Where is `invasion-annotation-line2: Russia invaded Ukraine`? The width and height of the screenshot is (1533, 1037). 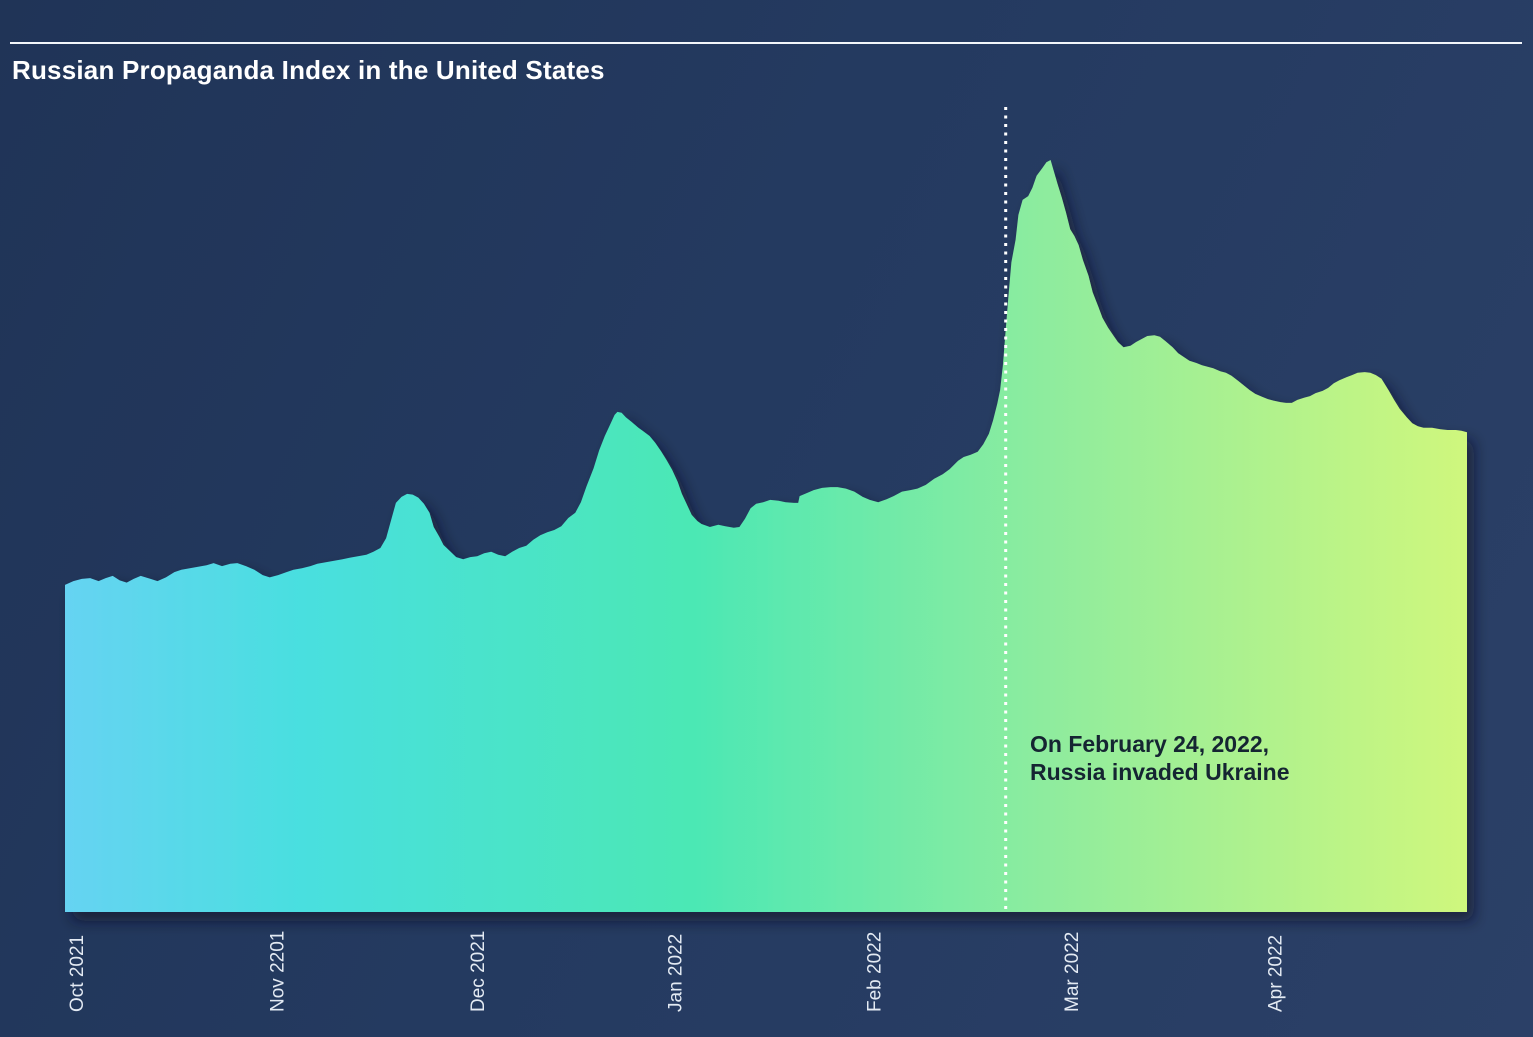
invasion-annotation-line2: Russia invaded Ukraine is located at coordinates (1160, 772).